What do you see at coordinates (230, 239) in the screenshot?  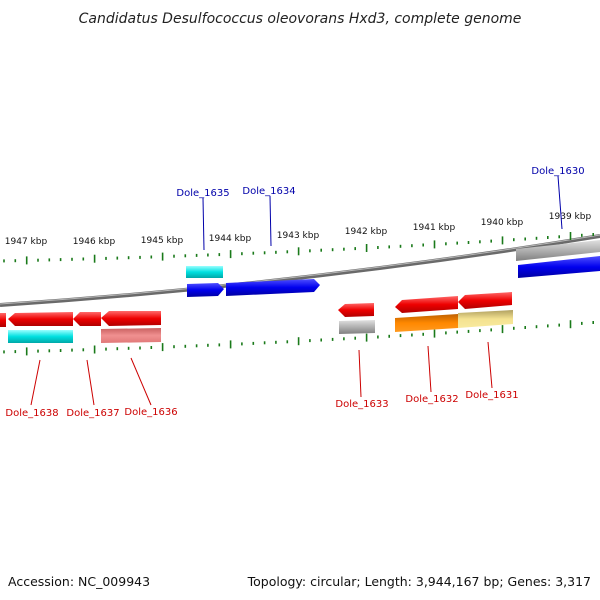 I see `tick-label: 1944 kbp` at bounding box center [230, 239].